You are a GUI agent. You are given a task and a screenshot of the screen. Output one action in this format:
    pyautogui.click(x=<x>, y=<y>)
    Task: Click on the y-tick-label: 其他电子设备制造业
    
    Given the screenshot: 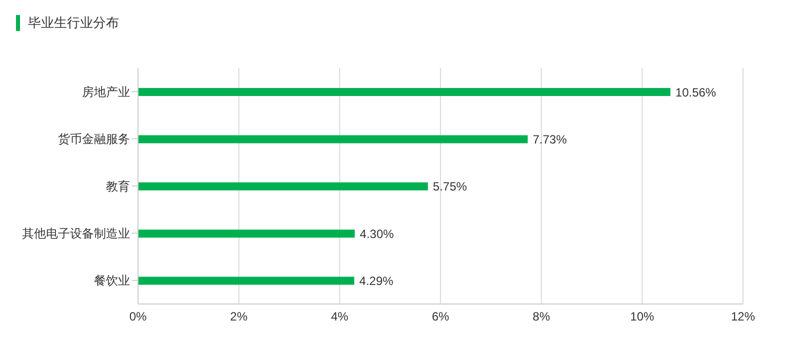 What is the action you would take?
    pyautogui.click(x=76, y=233)
    